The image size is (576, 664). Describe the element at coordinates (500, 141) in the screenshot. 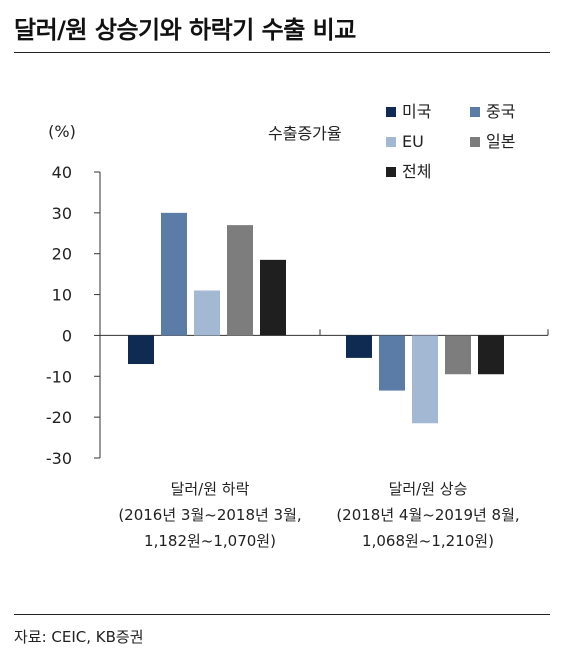

I see `legend-entry: 일본` at that location.